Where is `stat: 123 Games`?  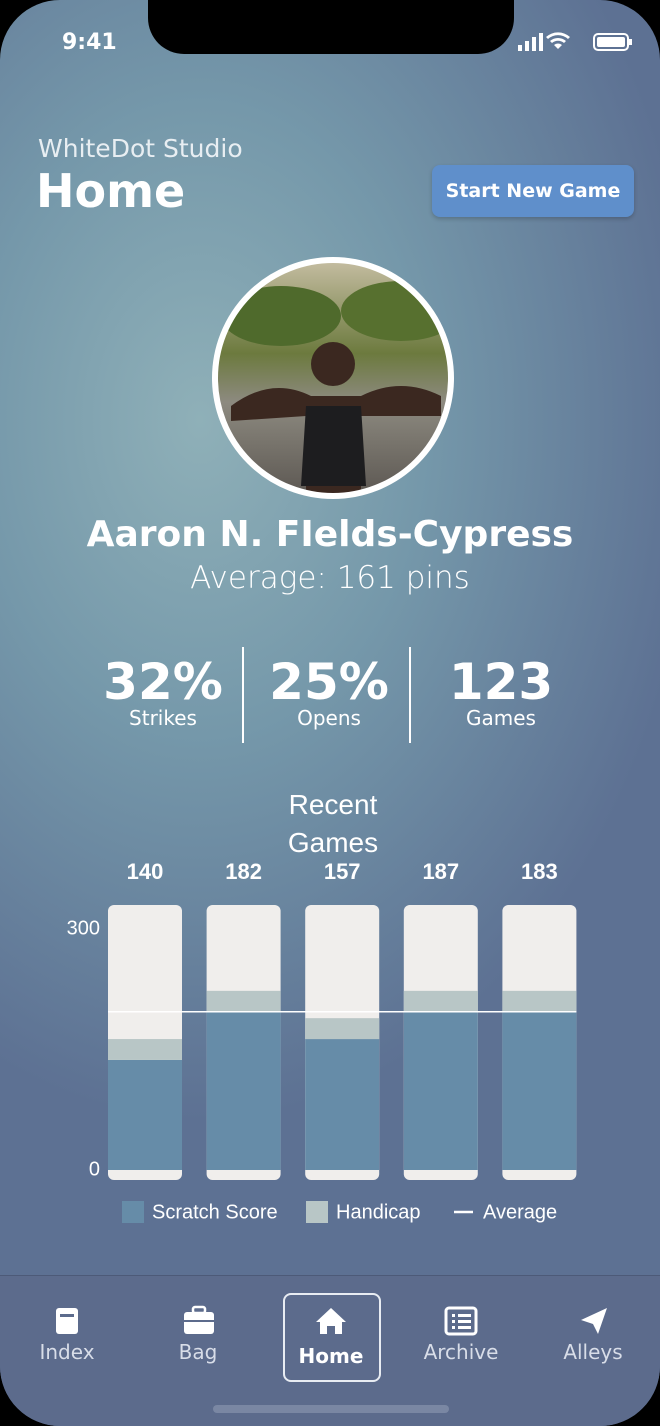
stat: 123 Games is located at coordinates (501, 691).